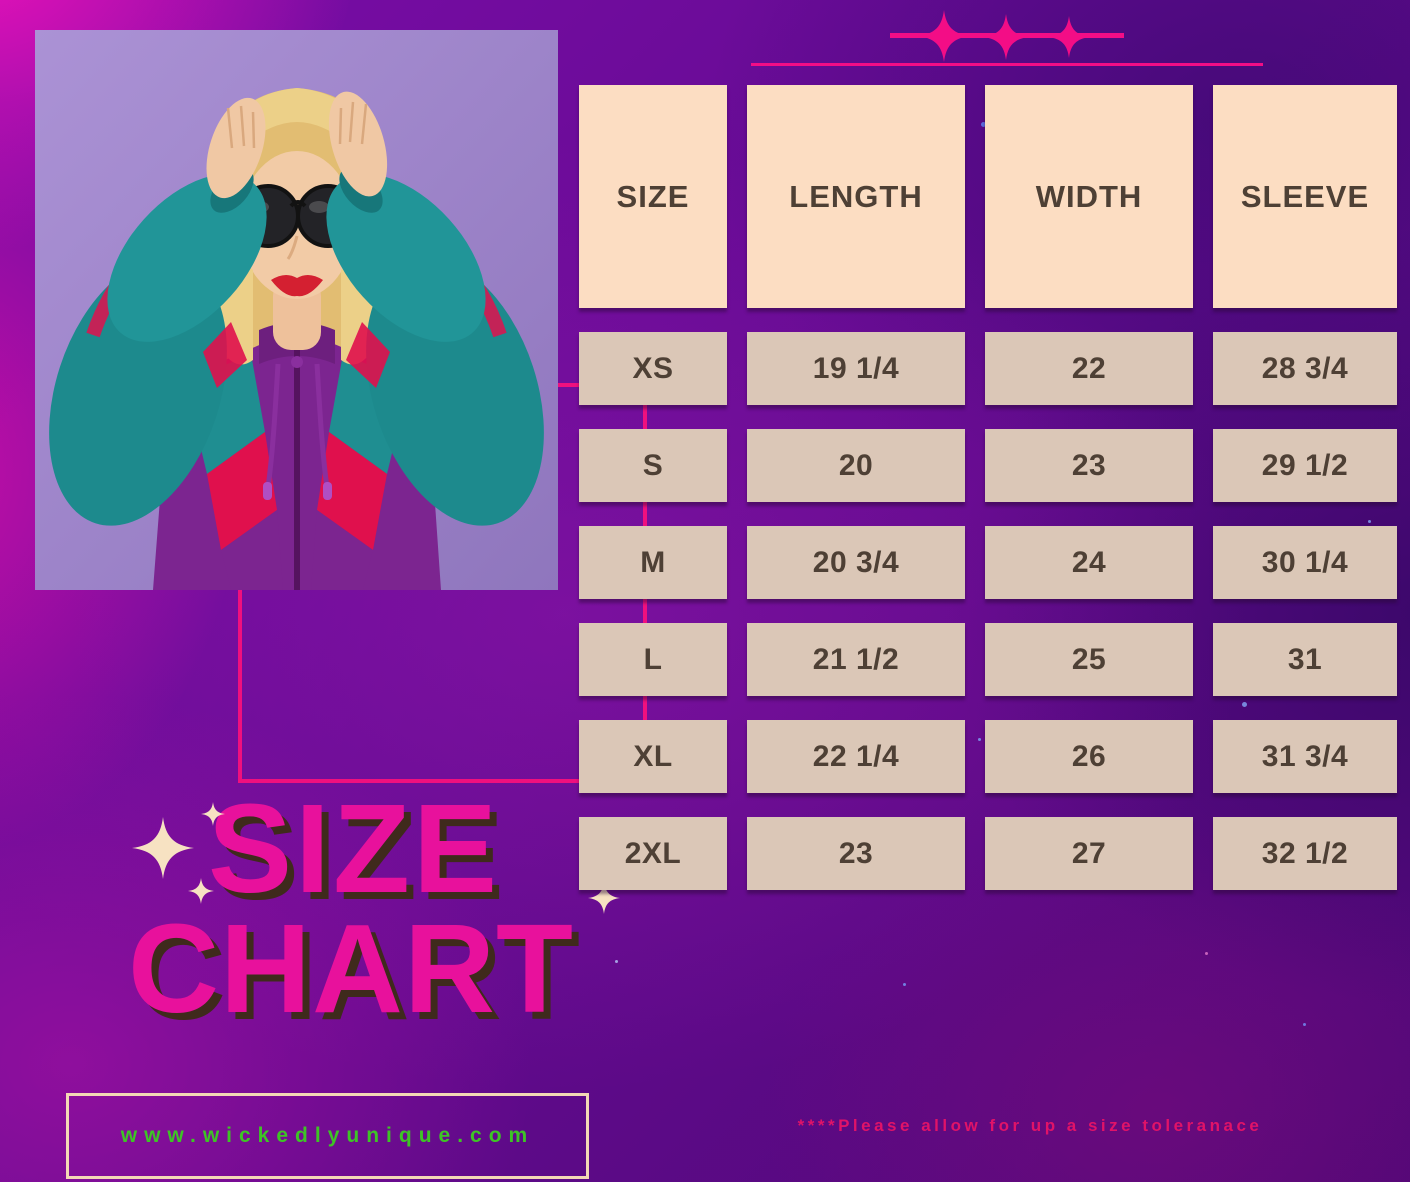  I want to click on measurement-cell: 29 1/2, so click(1305, 465).